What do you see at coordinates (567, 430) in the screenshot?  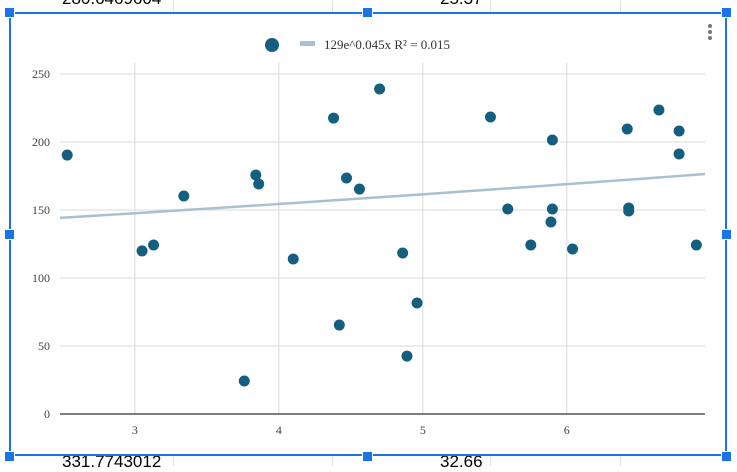 I see `x-tick-label: 6` at bounding box center [567, 430].